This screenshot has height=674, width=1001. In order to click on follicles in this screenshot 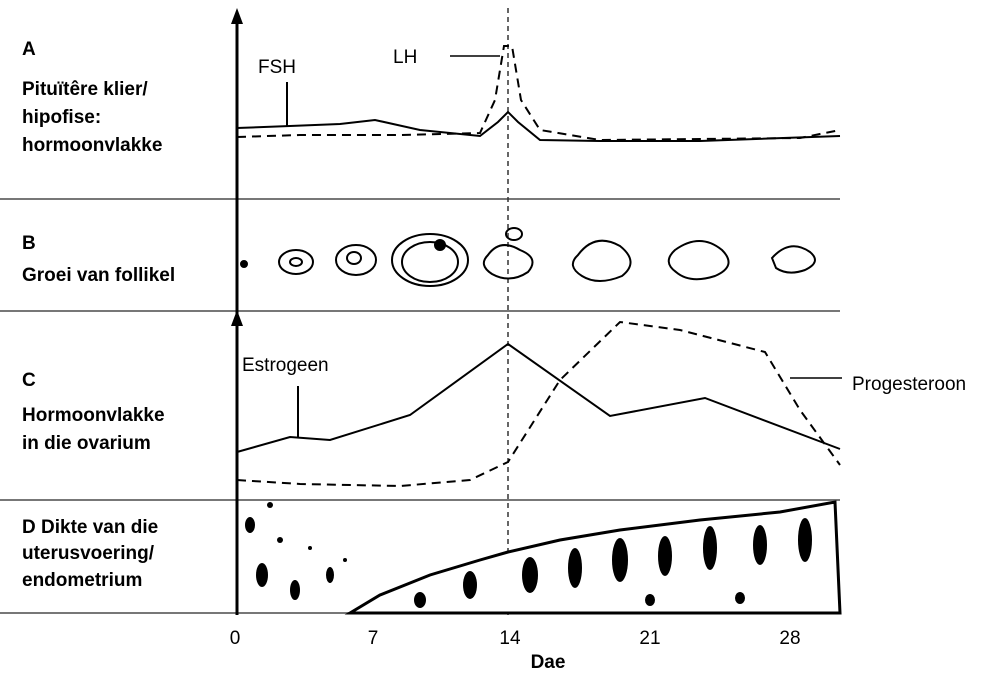, I will do `click(528, 257)`.